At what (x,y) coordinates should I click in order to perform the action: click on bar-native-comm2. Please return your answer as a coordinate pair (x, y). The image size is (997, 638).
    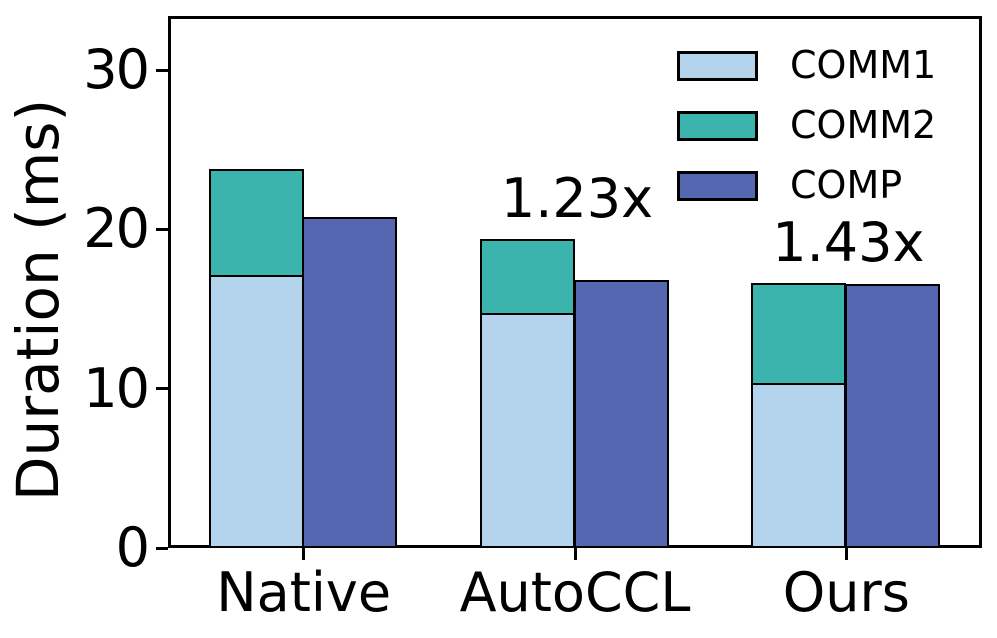
    Looking at the image, I should click on (256, 223).